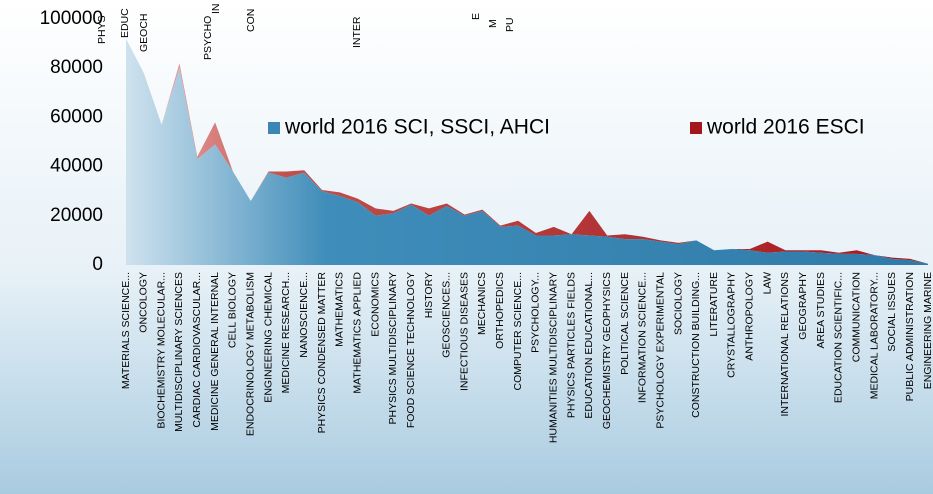 The image size is (933, 494). I want to click on x-tick-label: GEOGRAPHY, so click(803, 306).